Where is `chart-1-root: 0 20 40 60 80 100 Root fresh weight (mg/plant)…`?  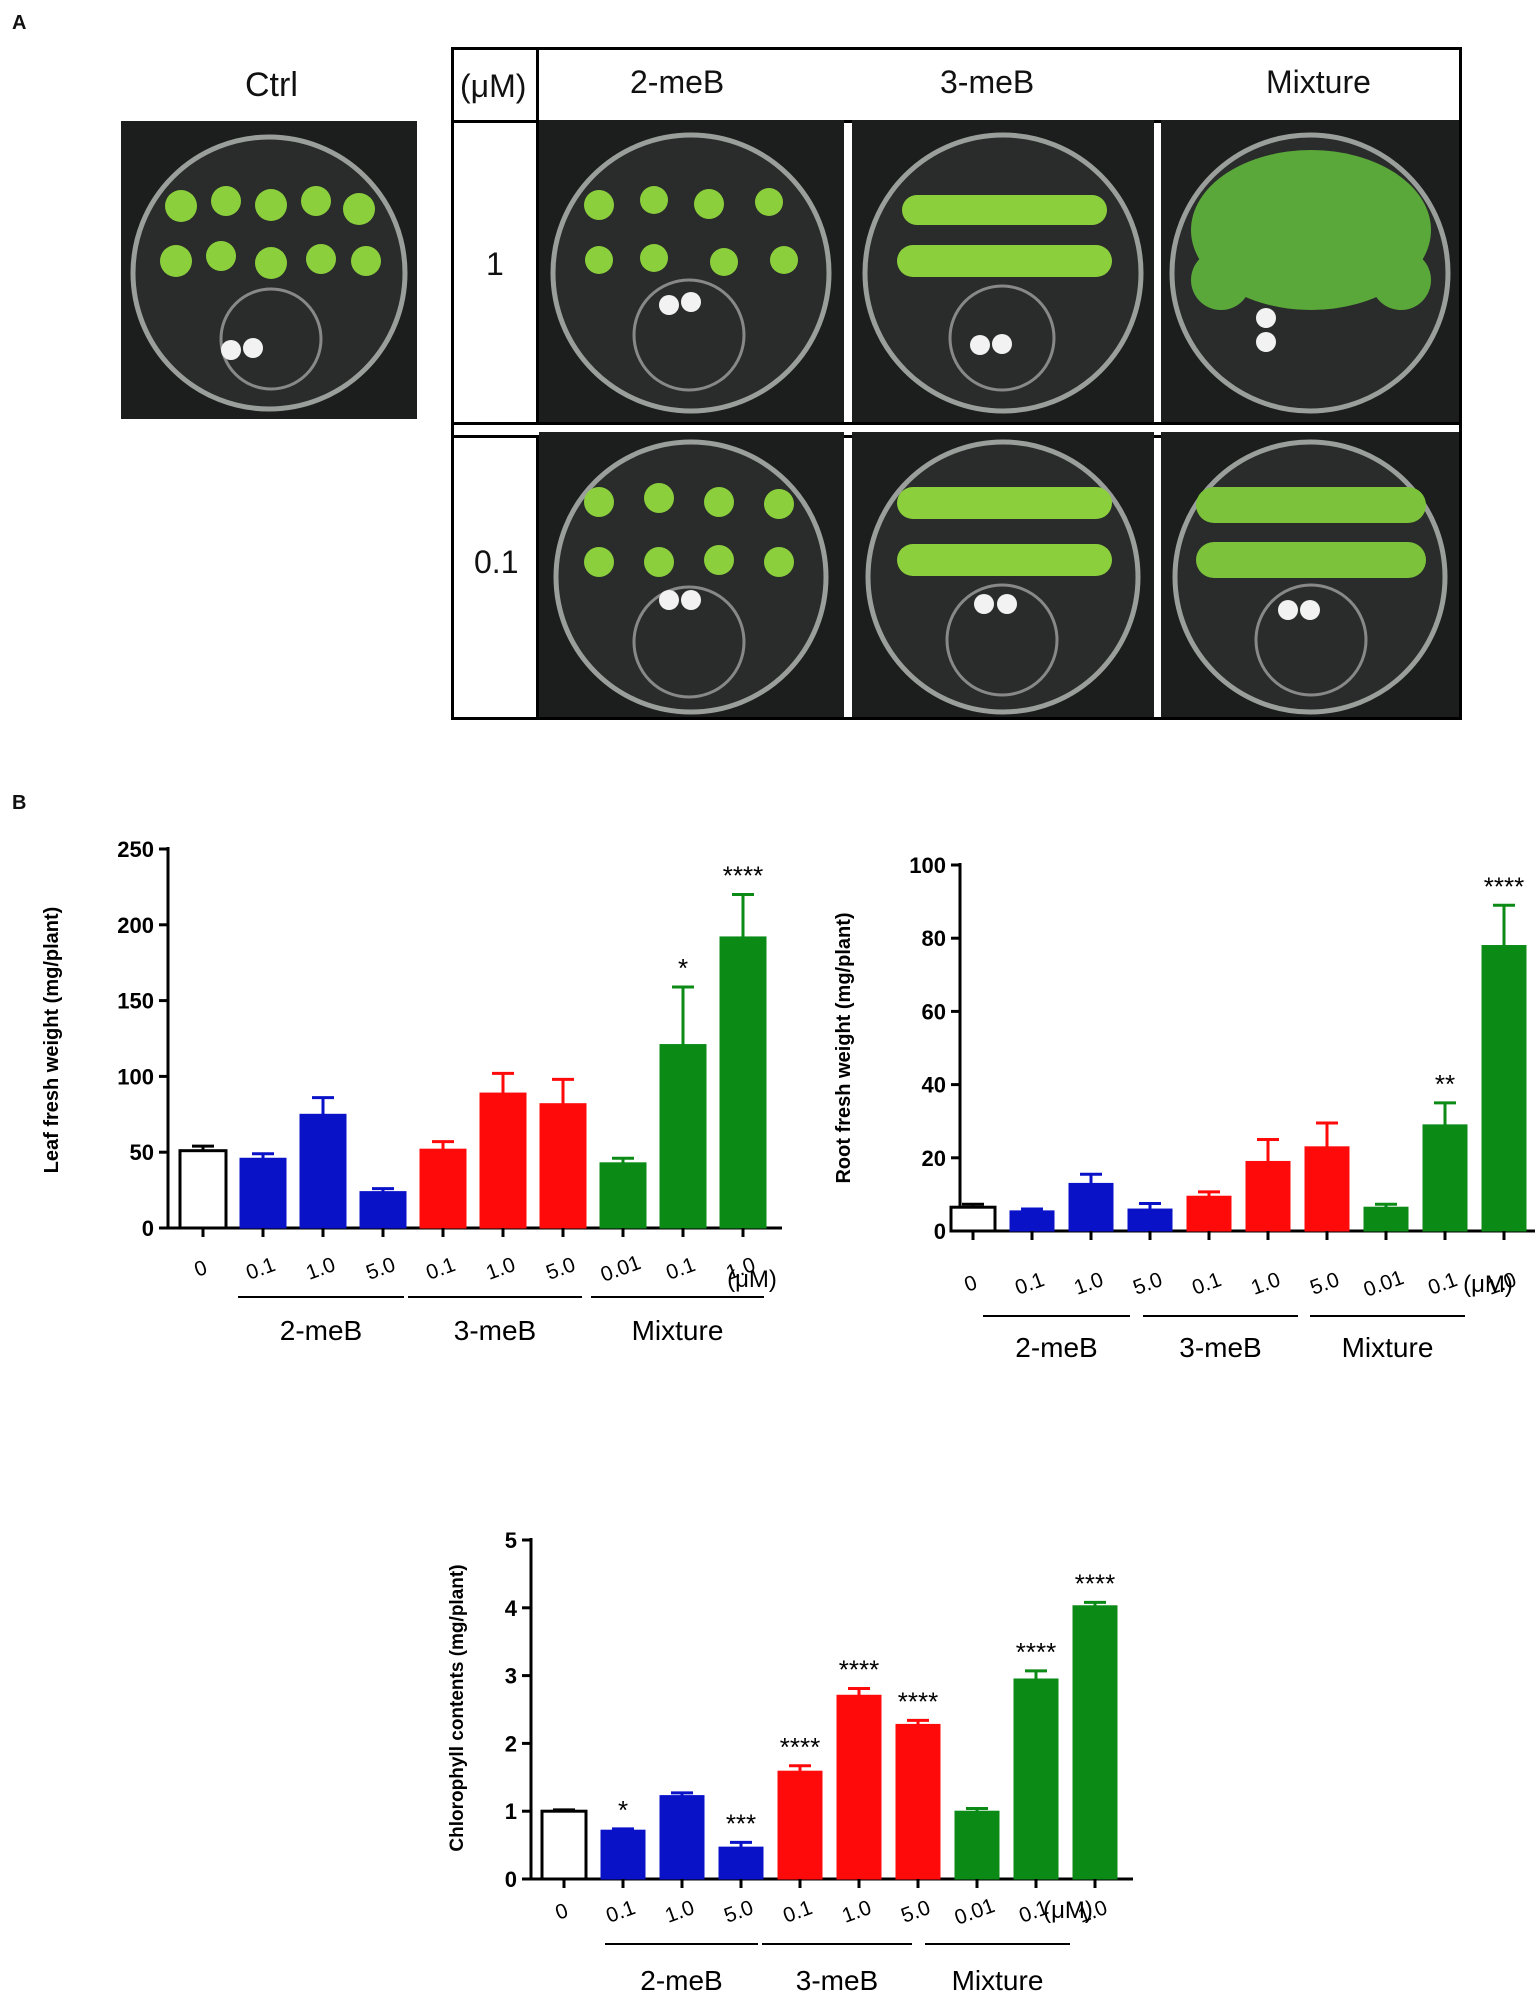
chart-1-root: 0 20 40 60 80 100 Root fresh weight (mg/plant)… is located at coordinates (1184, 1108).